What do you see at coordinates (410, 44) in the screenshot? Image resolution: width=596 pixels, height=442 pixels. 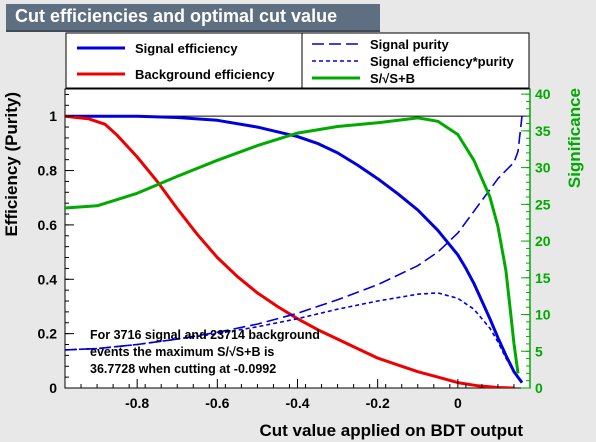 I see `legend-label: Signal purity` at bounding box center [410, 44].